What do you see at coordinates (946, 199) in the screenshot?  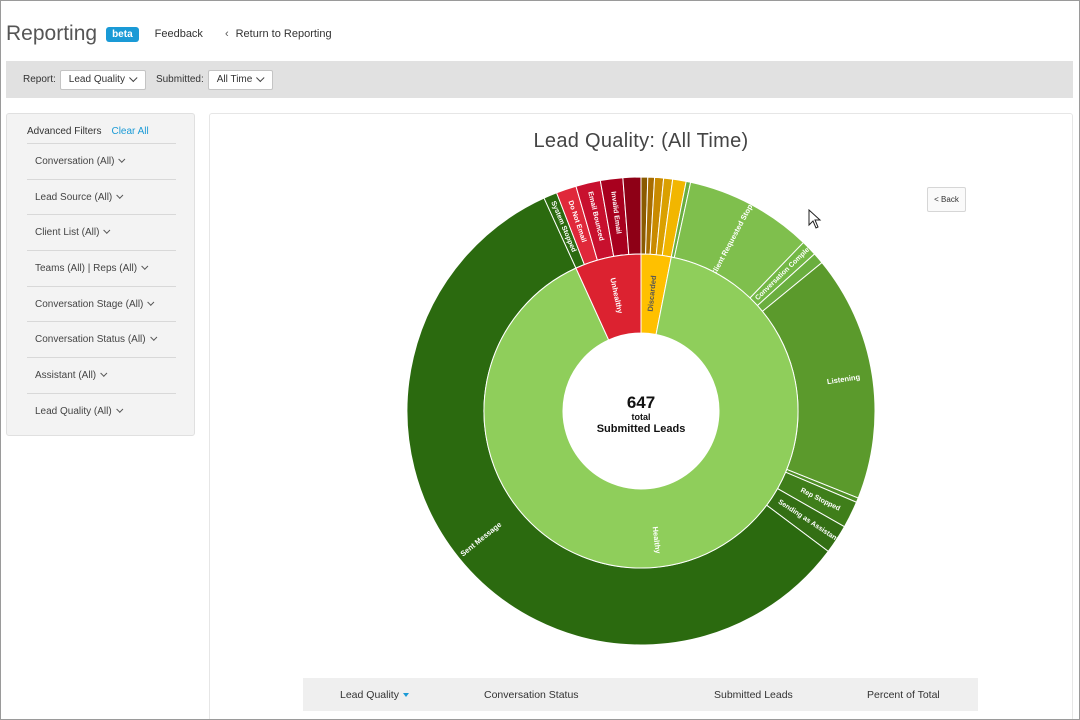 I see `back-button: < Back` at bounding box center [946, 199].